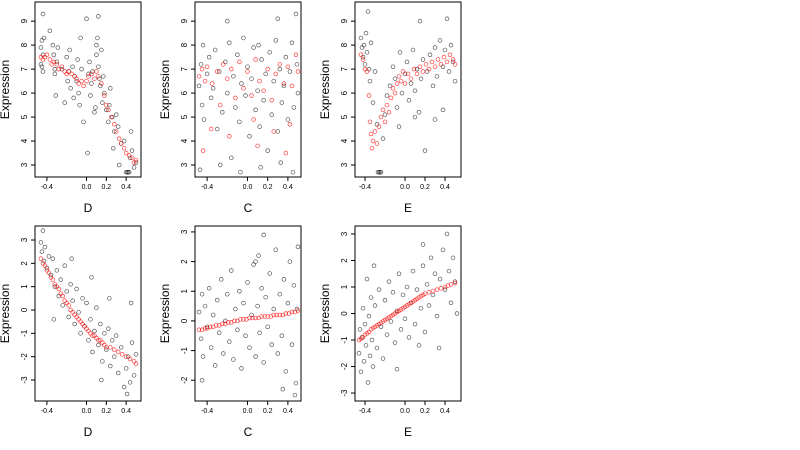 The image size is (800, 450). I want to click on chart-panel-5: -0.4 0.0 0.2 0.4 -2 -1 0 1 2 3 C Expression, so click(230, 332).